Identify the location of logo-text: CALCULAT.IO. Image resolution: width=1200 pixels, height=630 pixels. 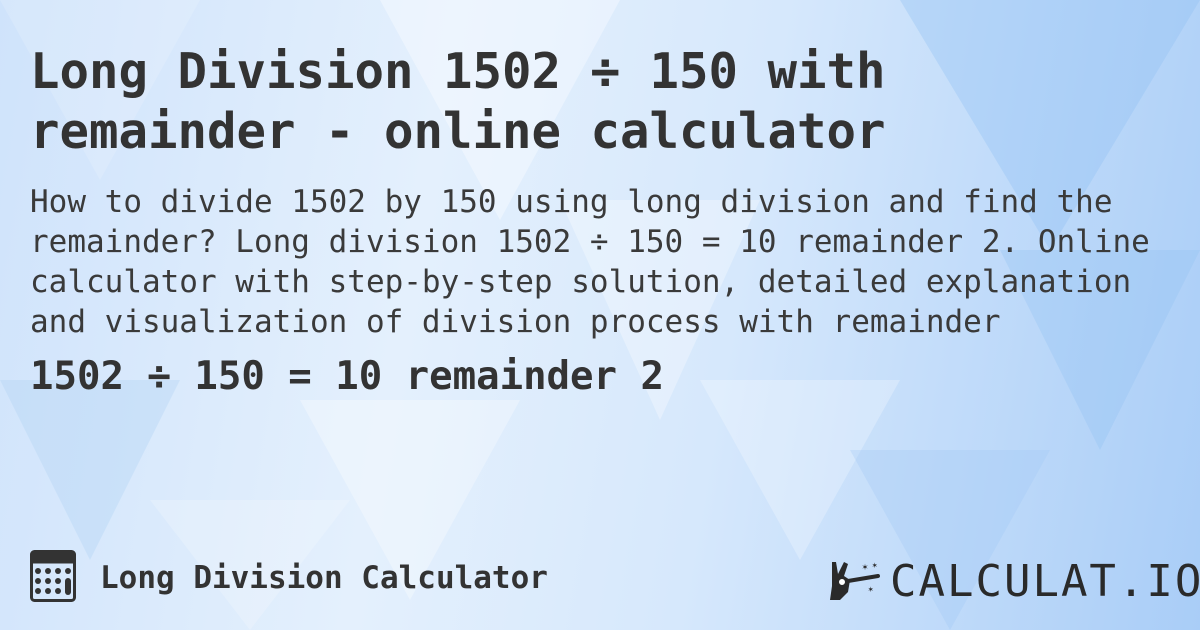
(1045, 581).